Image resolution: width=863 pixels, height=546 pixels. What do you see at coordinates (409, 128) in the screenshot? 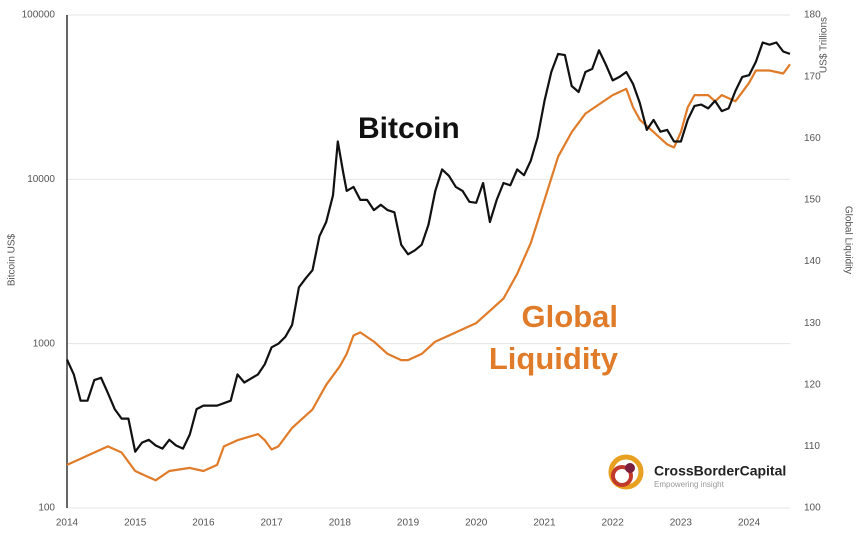
I see `annotation: Bitcoin` at bounding box center [409, 128].